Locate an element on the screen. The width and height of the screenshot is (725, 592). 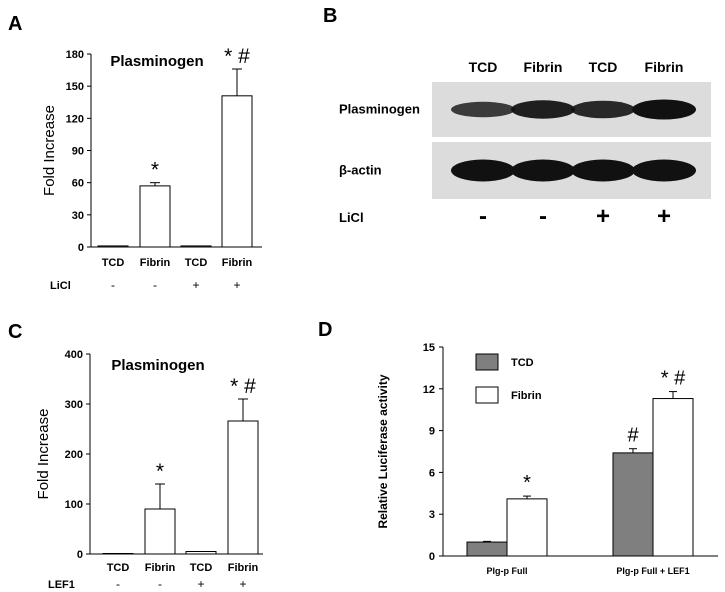
y-axis-label: Relative Luciferase activity is located at coordinates (383, 451).